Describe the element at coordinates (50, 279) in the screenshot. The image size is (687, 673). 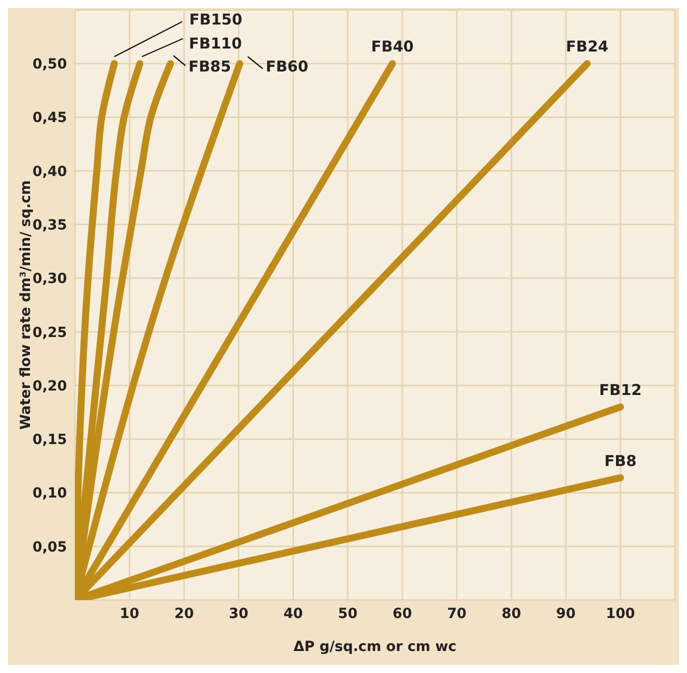
I see `y-tick-label: 0,30` at that location.